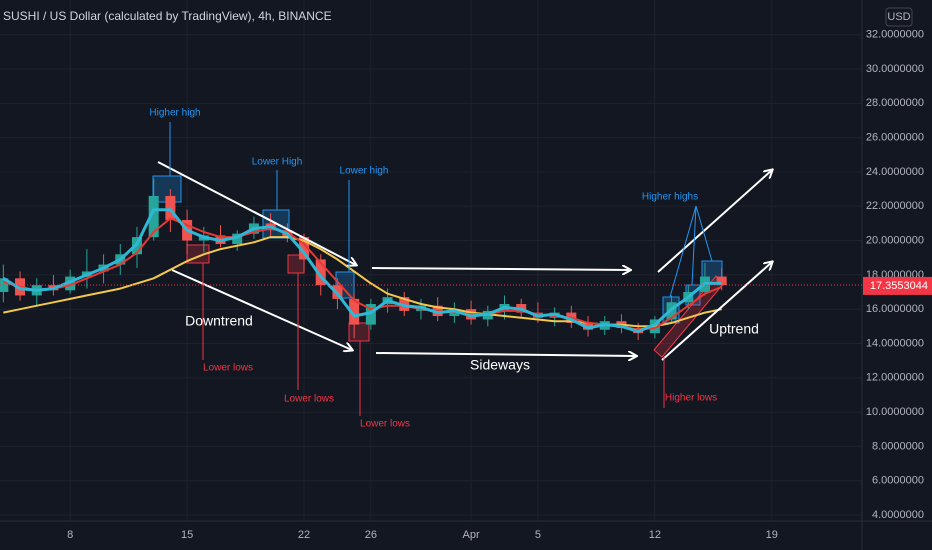 Image resolution: width=932 pixels, height=550 pixels. I want to click on y-tick-label: 30.0000000, so click(895, 69).